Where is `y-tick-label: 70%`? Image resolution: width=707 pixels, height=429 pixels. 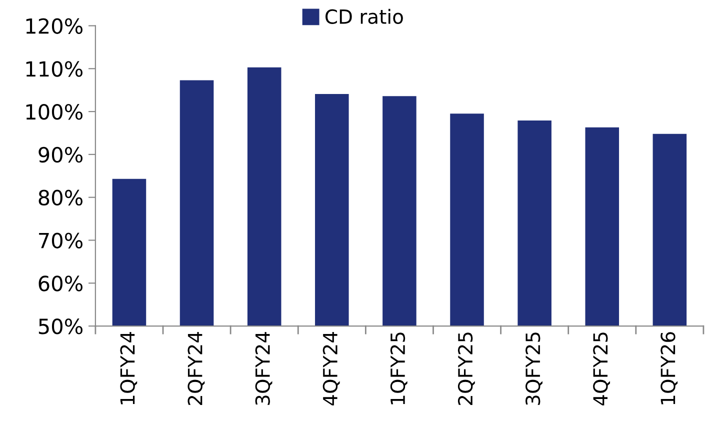 y-tick-label: 70% is located at coordinates (60, 240).